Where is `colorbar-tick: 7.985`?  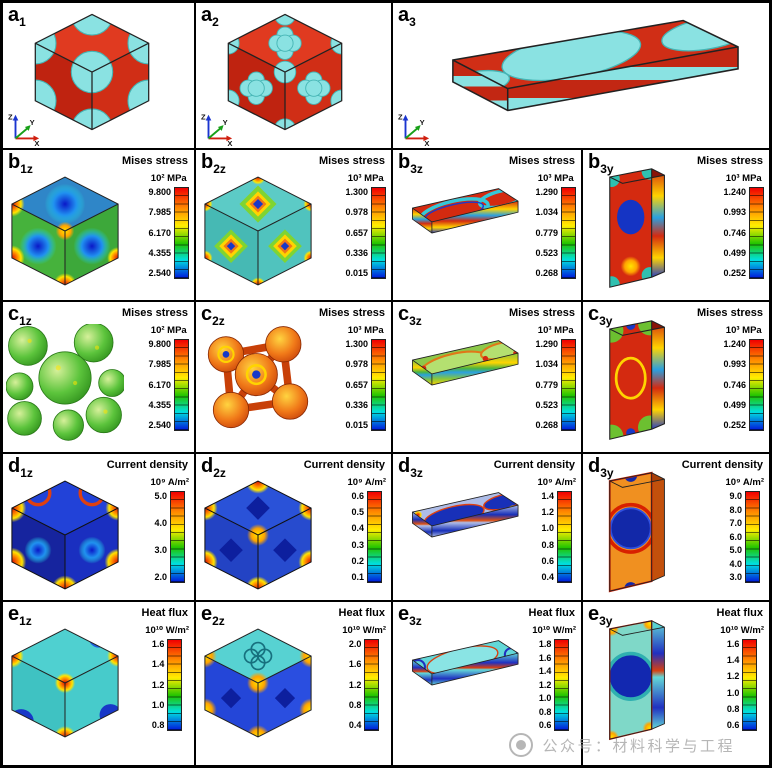
colorbar-tick: 7.985 is located at coordinates (159, 364).